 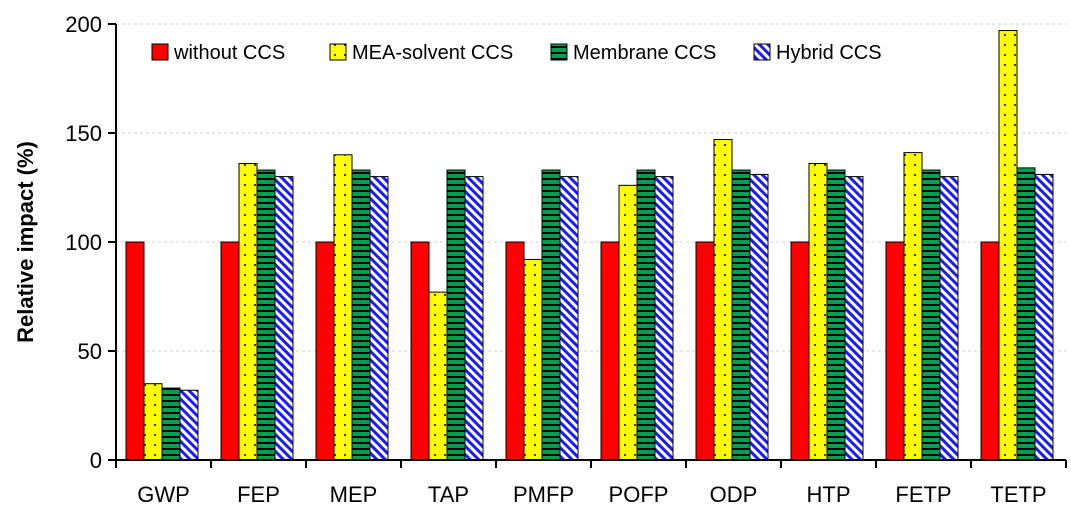 What do you see at coordinates (343, 307) in the screenshot?
I see `bar-mea-solvent-ccs-mep` at bounding box center [343, 307].